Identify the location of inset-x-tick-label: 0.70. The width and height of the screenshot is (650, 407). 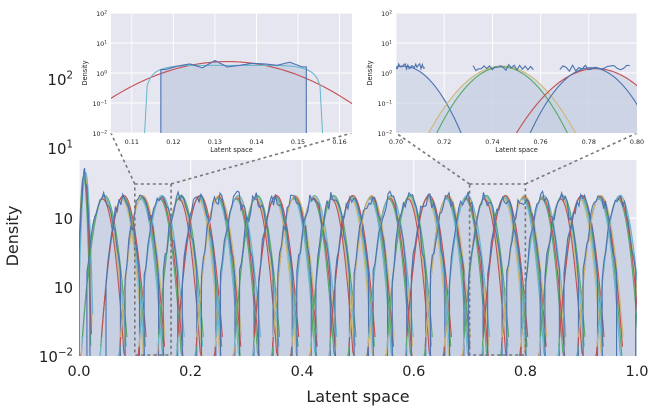
(396, 142).